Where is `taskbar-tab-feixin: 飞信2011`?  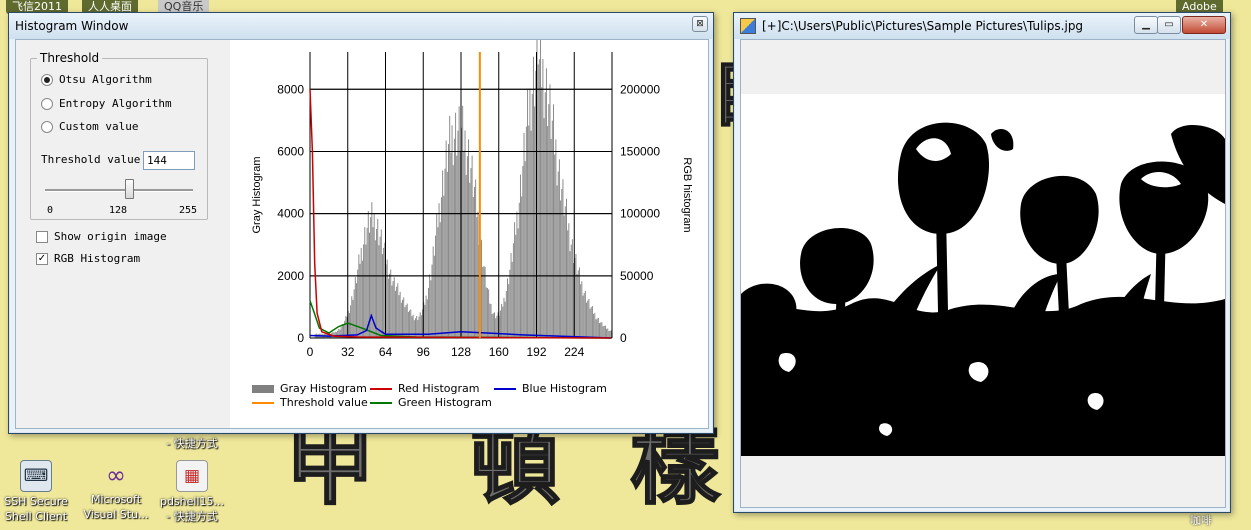 taskbar-tab-feixin: 飞信2011 is located at coordinates (37, 7).